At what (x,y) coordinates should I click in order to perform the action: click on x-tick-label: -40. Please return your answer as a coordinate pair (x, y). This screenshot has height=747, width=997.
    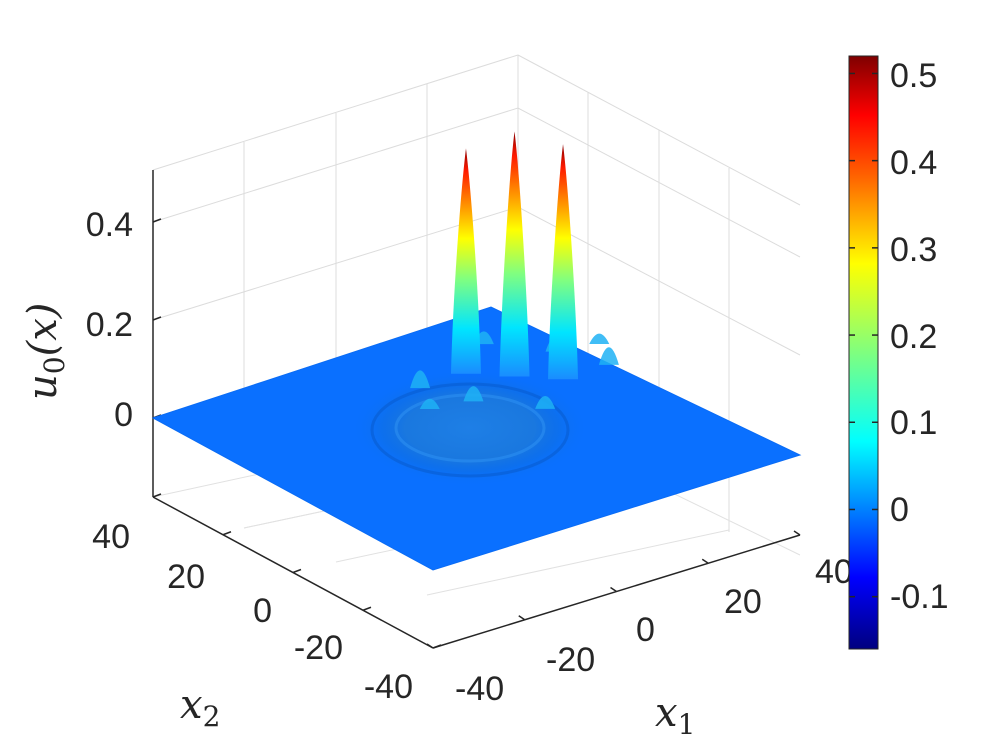
    Looking at the image, I should click on (479, 689).